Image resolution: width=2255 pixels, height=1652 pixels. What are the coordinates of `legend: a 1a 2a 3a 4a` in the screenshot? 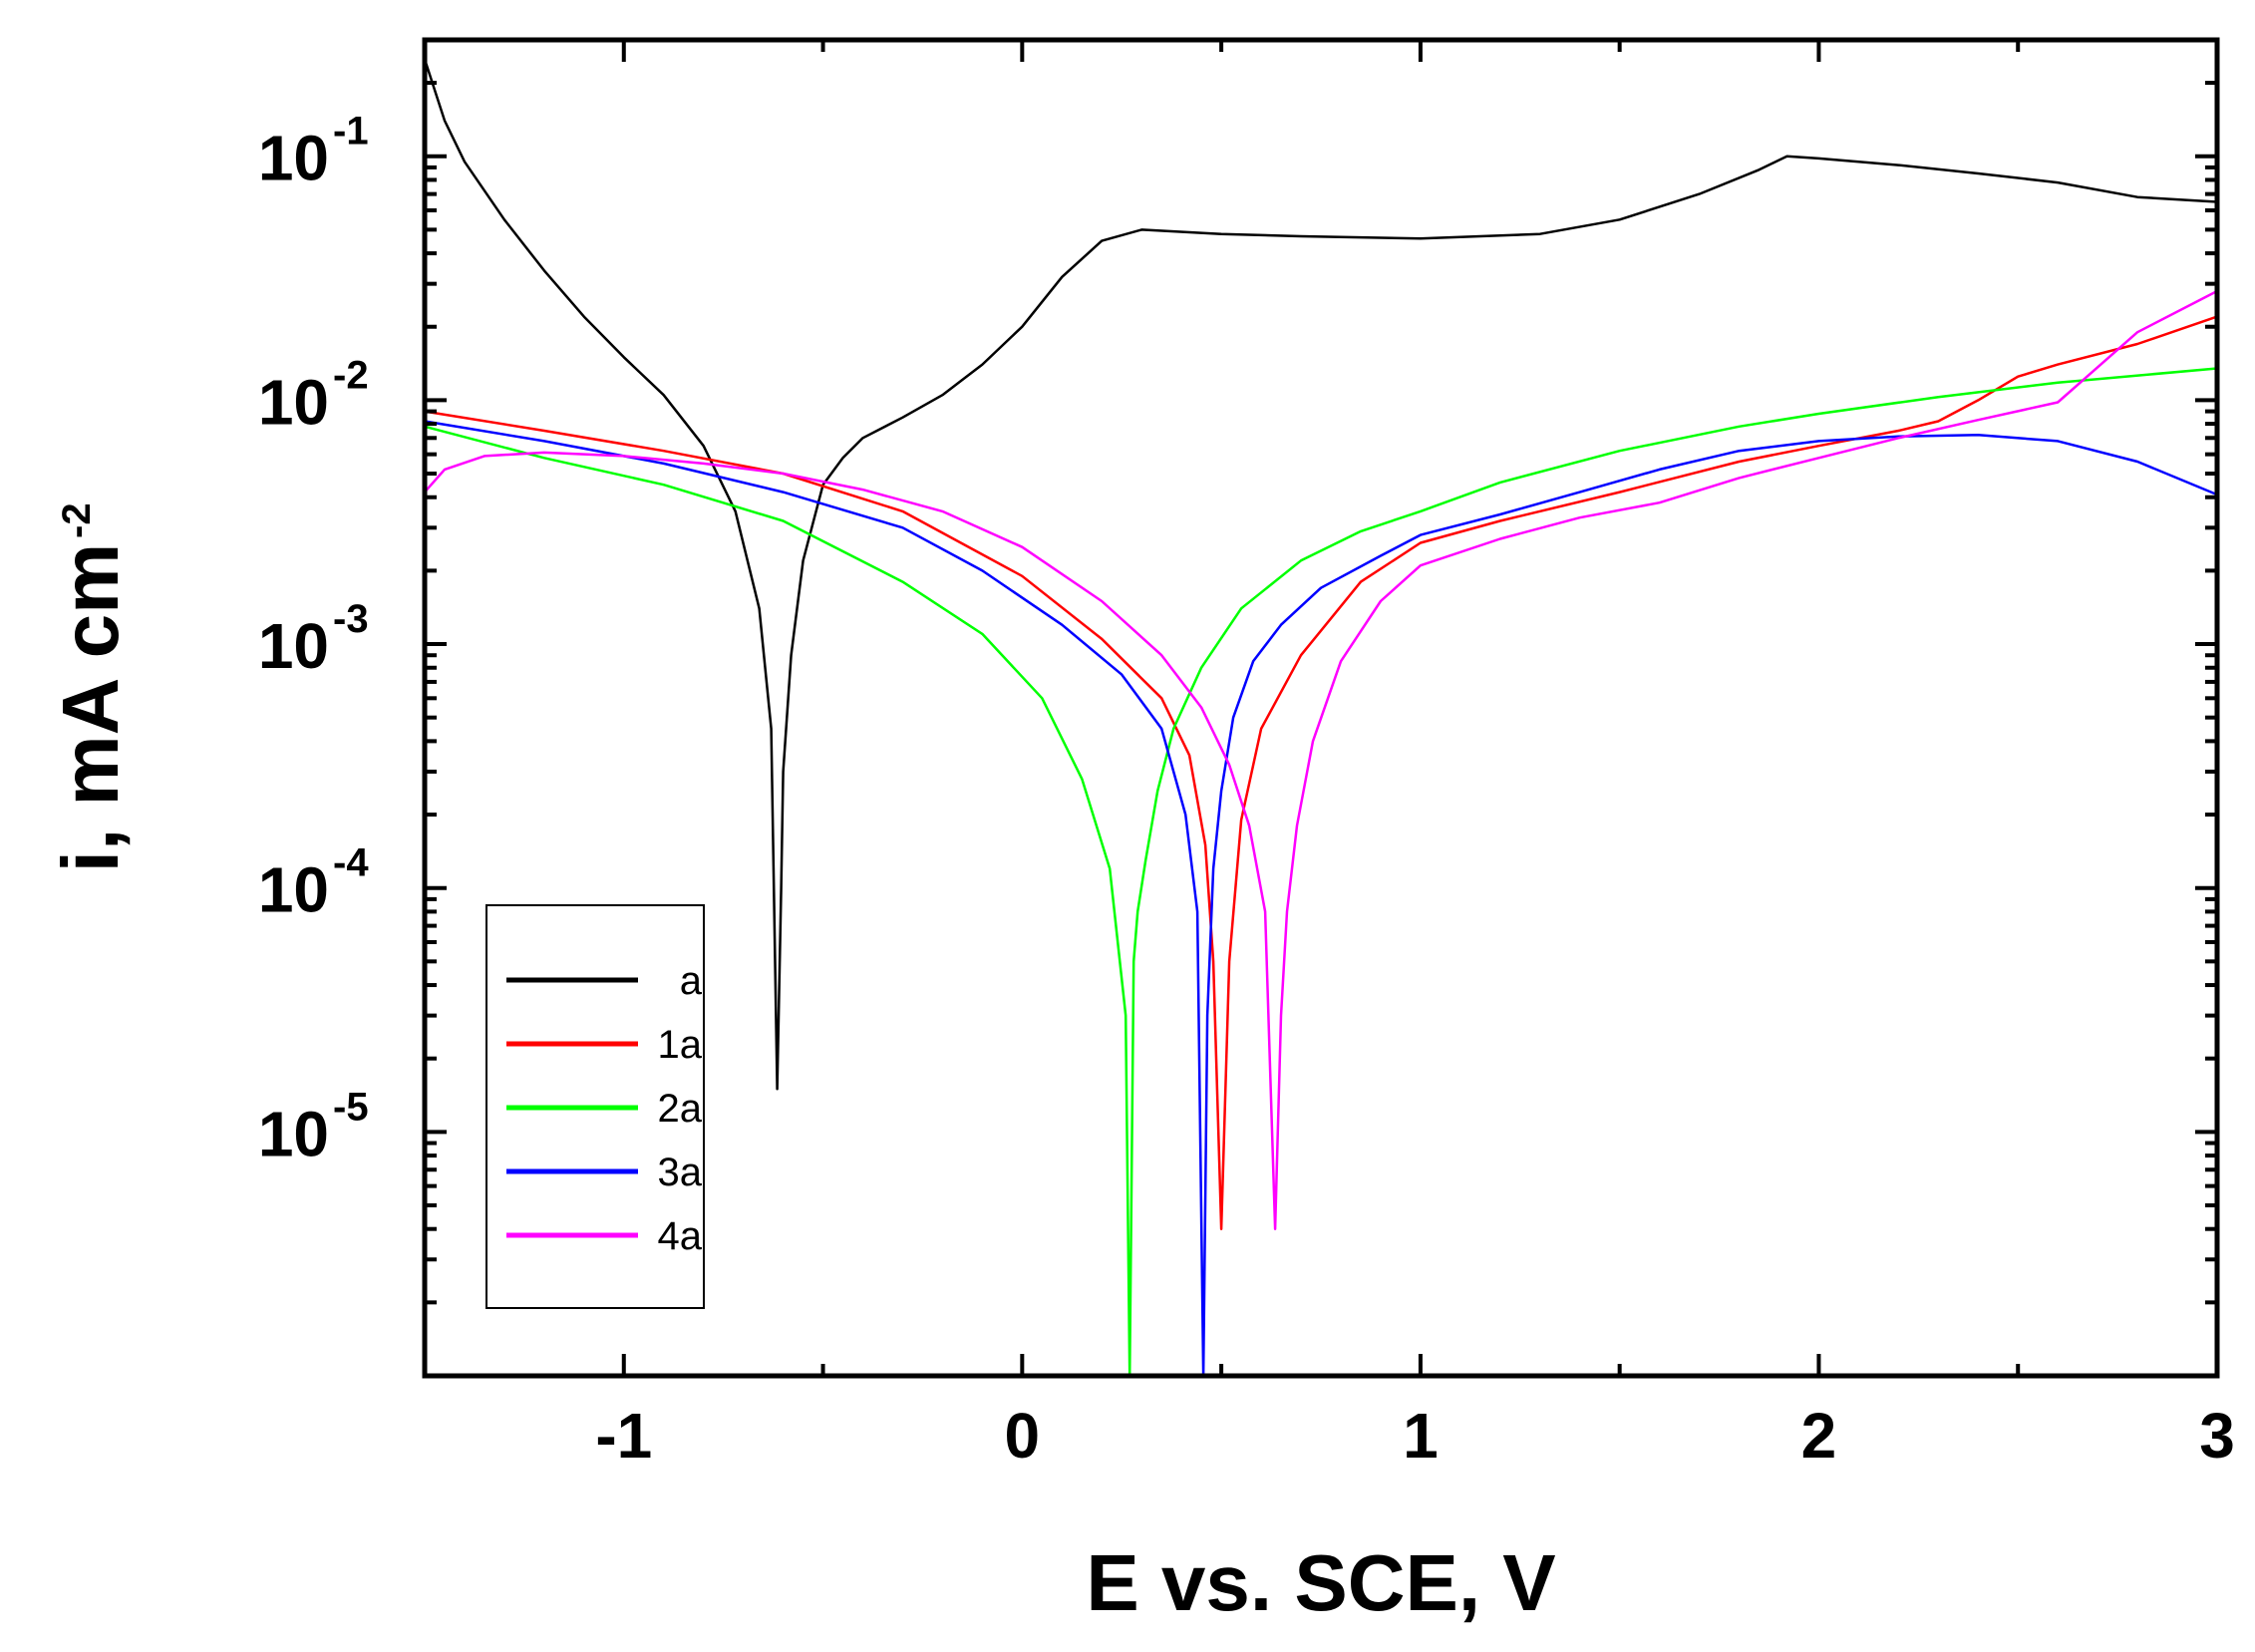 It's located at (595, 1106).